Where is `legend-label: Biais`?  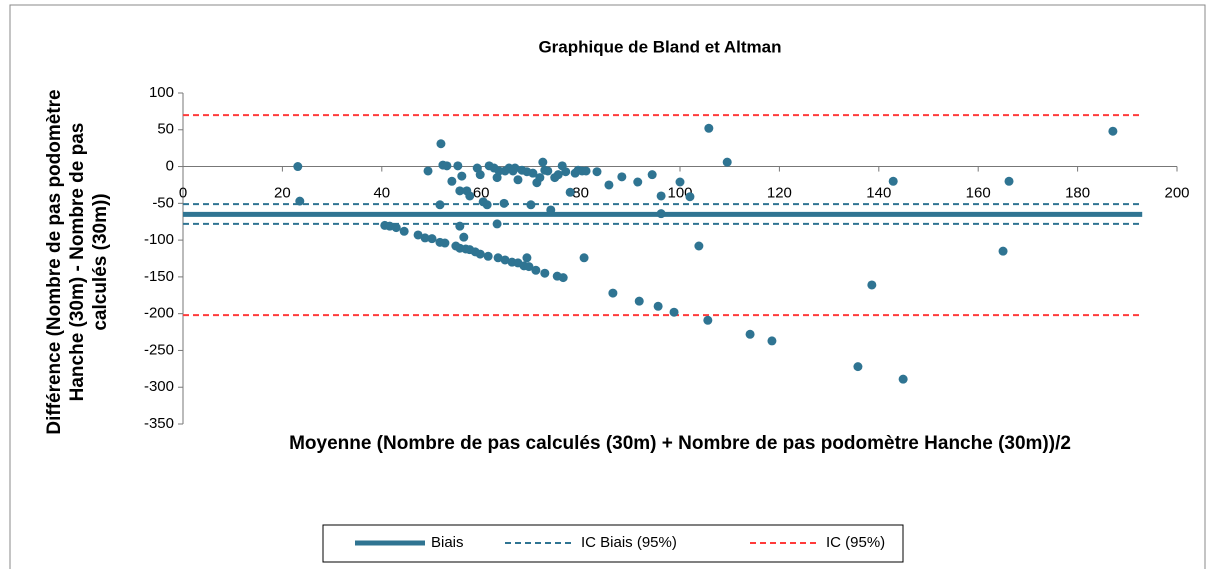 legend-label: Biais is located at coordinates (447, 542).